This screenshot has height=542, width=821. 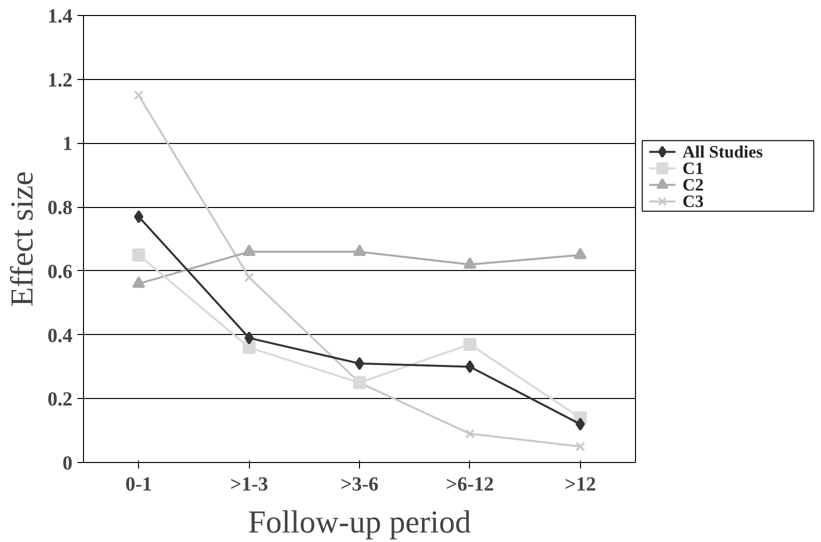 I want to click on y-tick-label: 1.4, so click(x=60, y=17).